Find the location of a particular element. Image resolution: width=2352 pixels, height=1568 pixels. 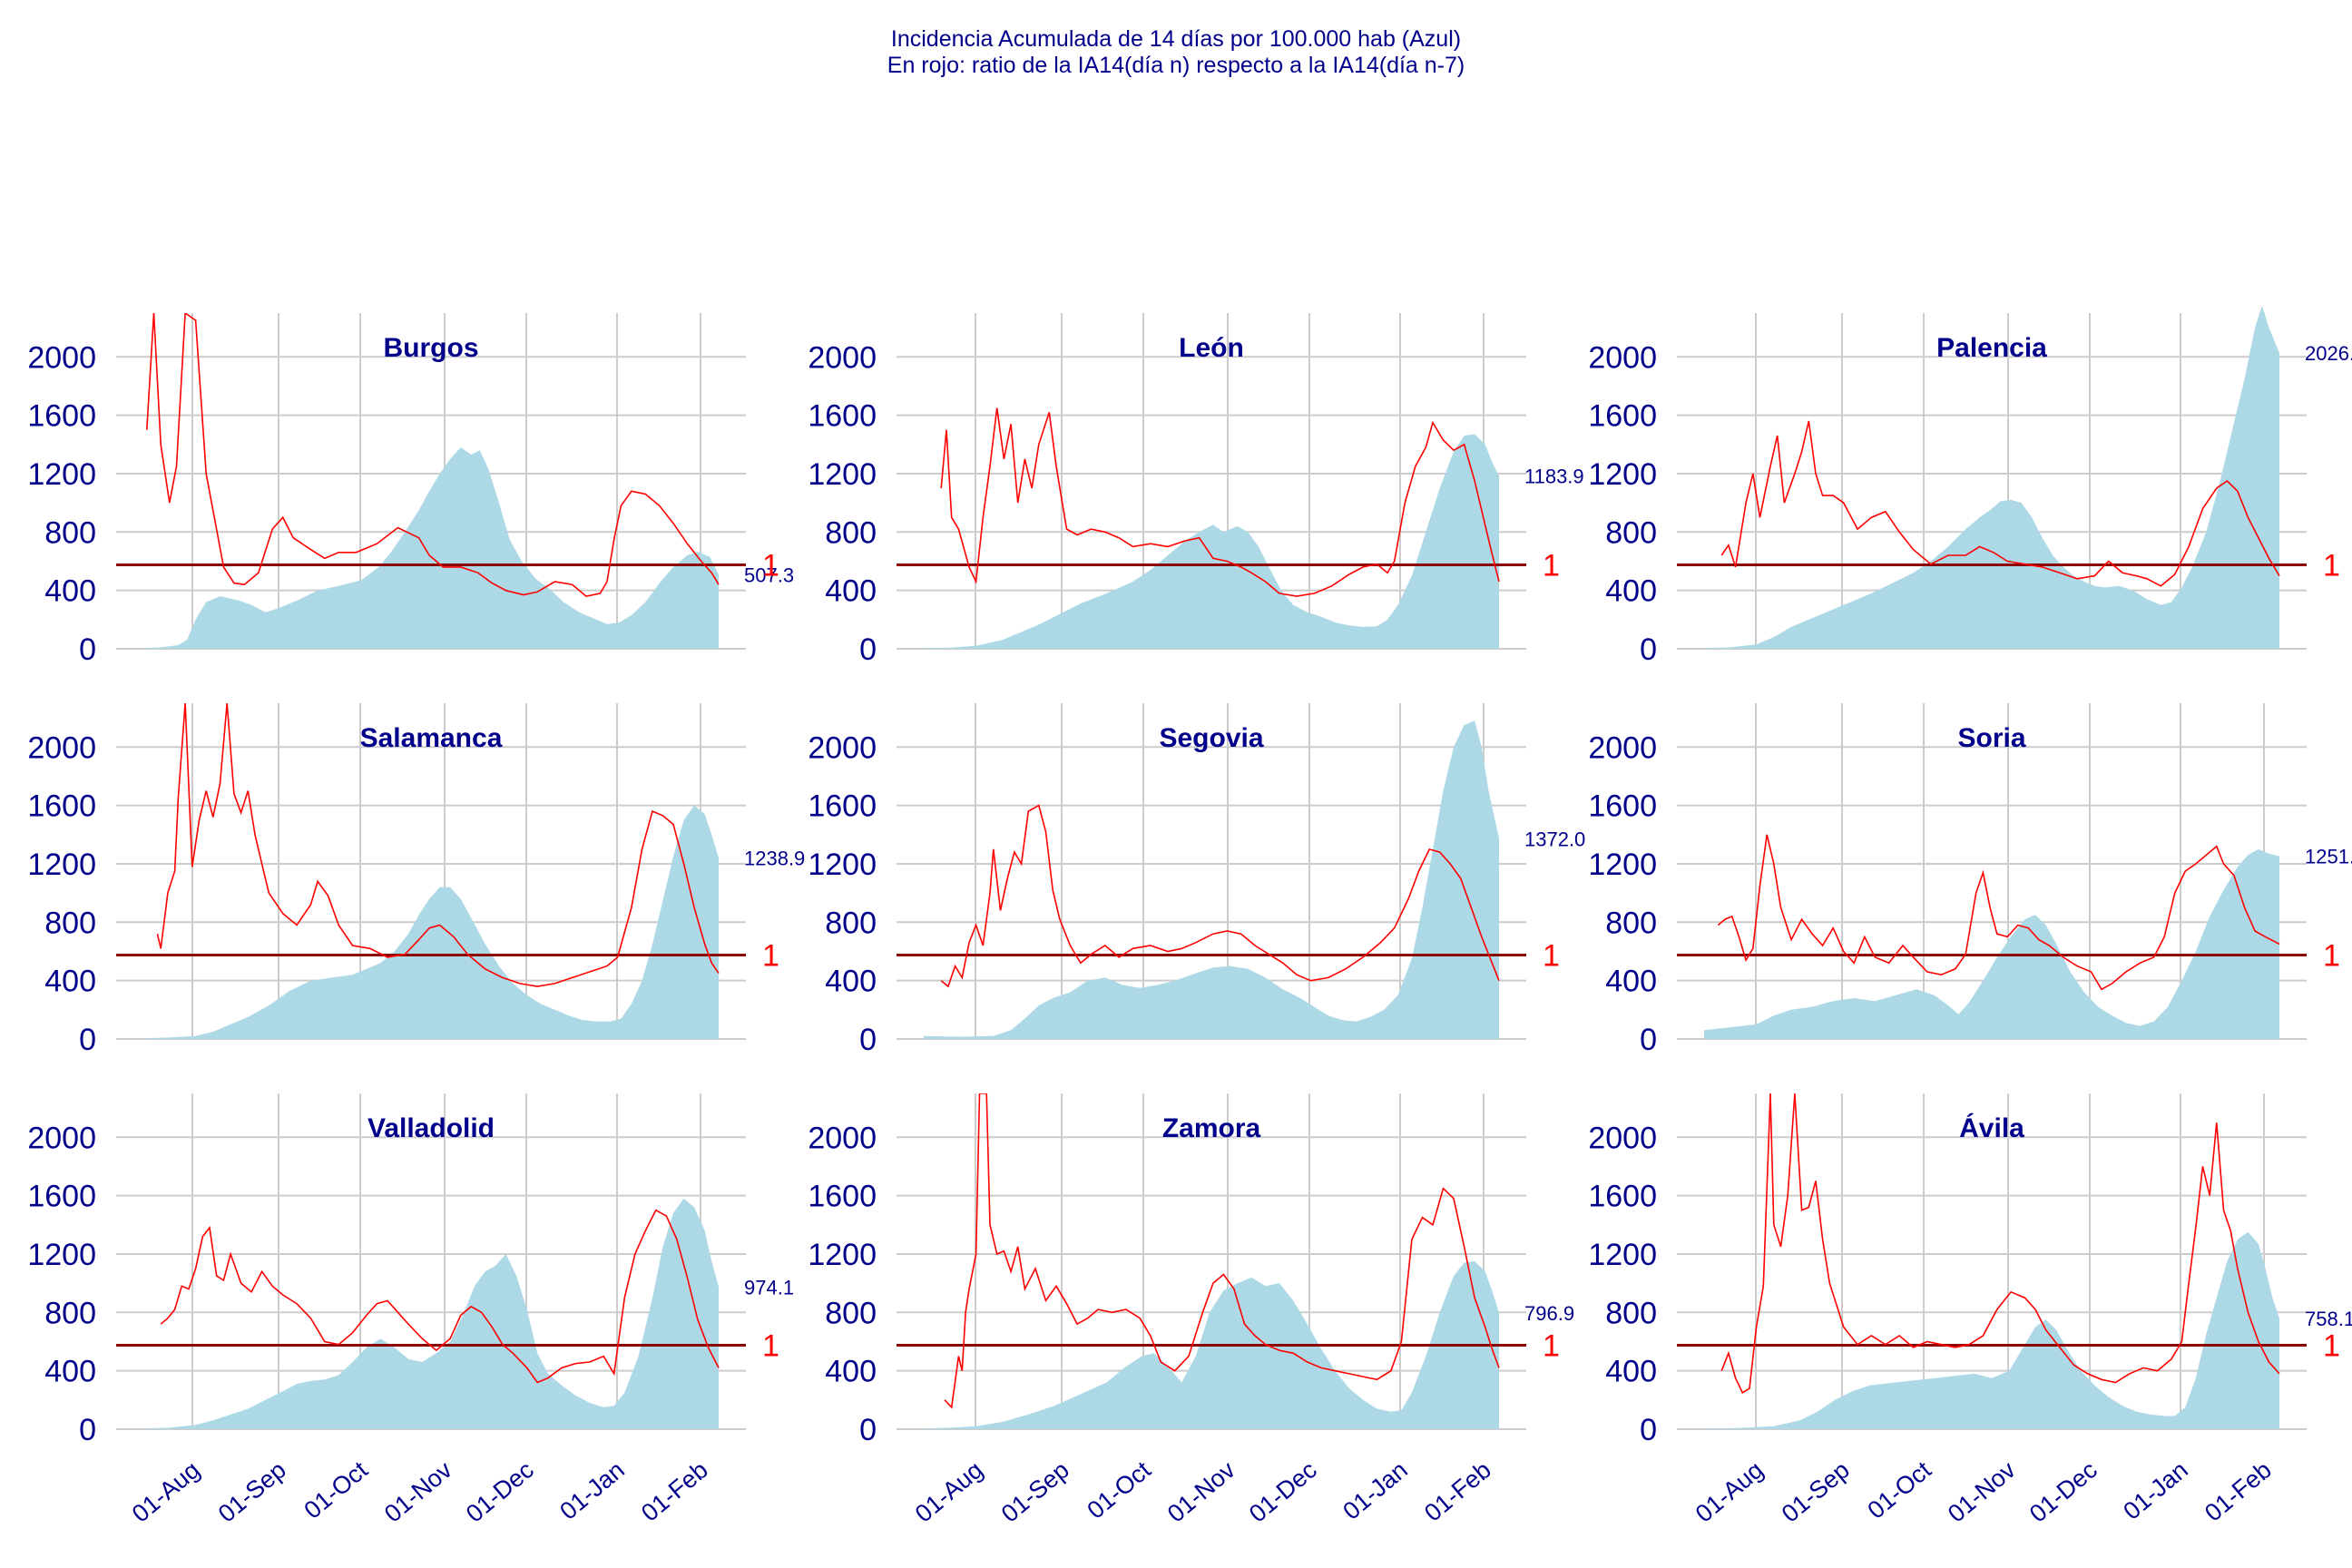

end-value-label: 507.3 is located at coordinates (769, 575).